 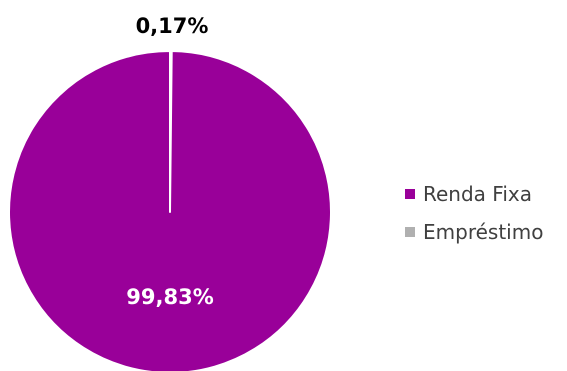 What do you see at coordinates (410, 232) in the screenshot?
I see `legend-swatch-emprestimo` at bounding box center [410, 232].